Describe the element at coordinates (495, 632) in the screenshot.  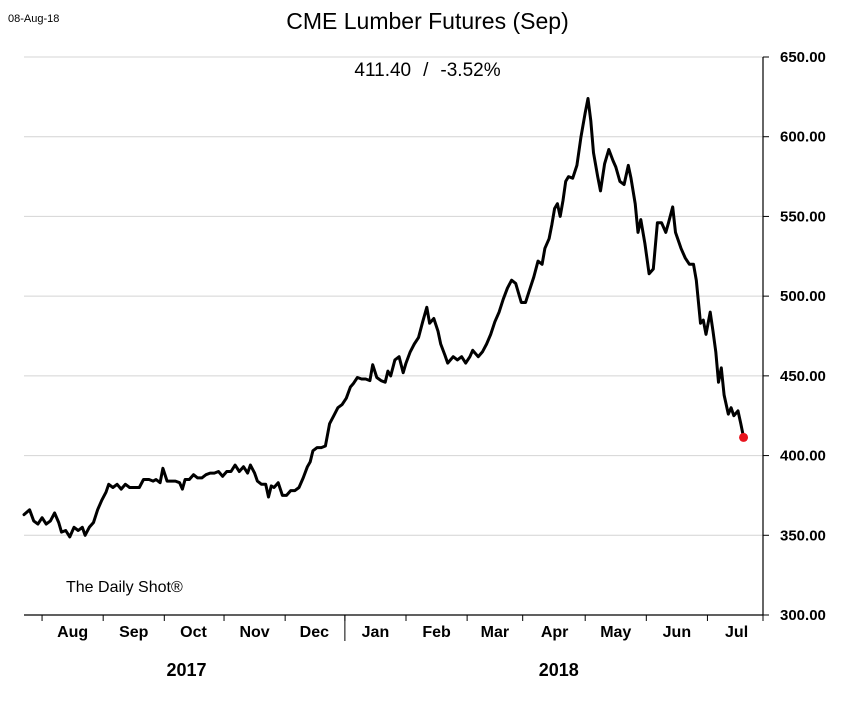
I see `x-tick-label: Mar` at that location.